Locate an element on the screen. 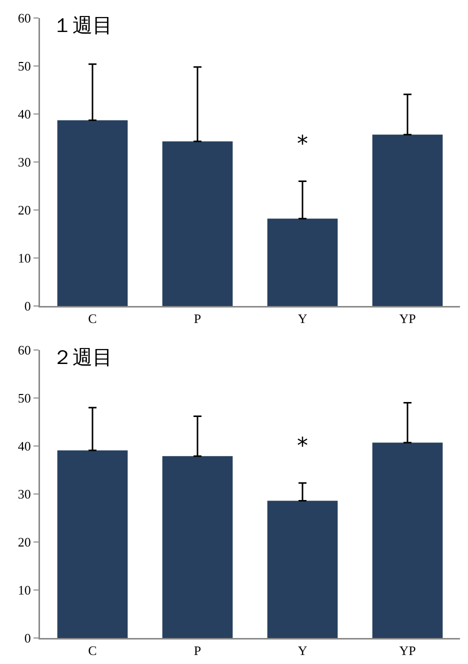 The height and width of the screenshot is (664, 468). chart-title: ２週目 is located at coordinates (82, 357).